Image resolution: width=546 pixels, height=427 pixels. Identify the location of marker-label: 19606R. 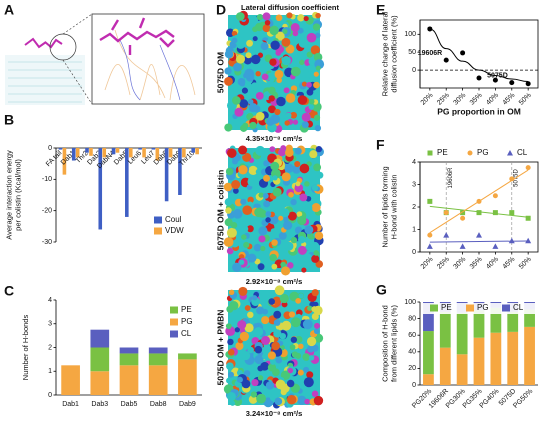
(451, 178).